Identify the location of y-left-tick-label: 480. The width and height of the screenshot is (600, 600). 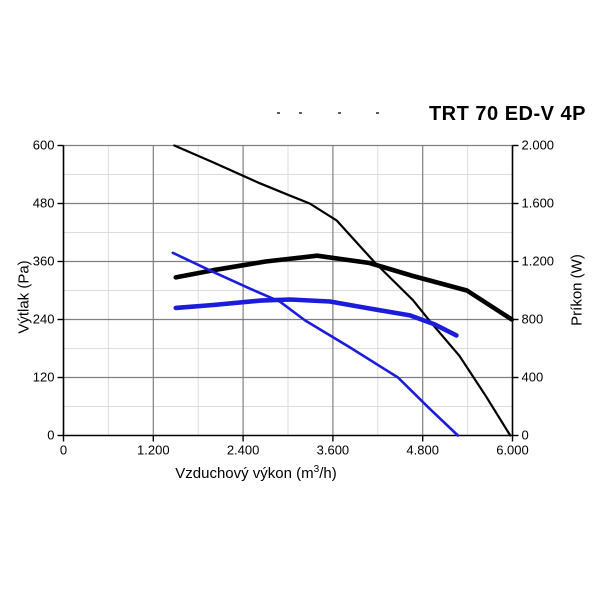
(44, 203).